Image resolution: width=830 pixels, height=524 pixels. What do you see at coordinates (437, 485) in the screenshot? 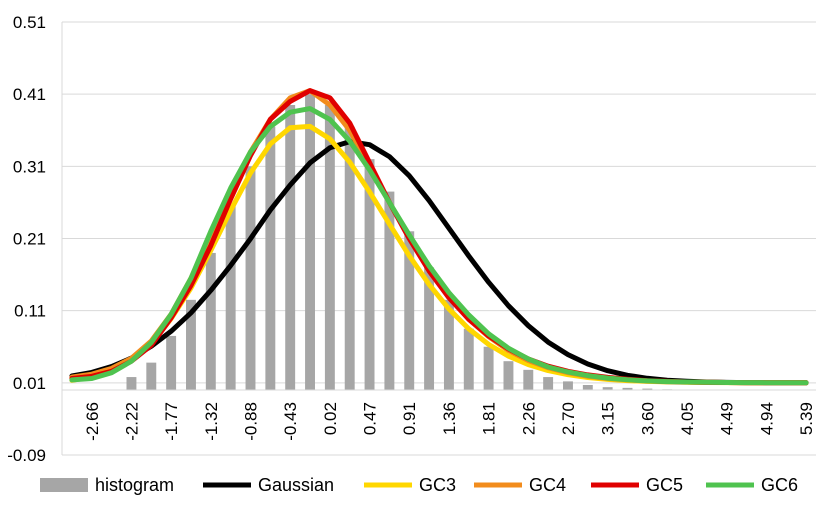
I see `legend-label: GC3` at bounding box center [437, 485].